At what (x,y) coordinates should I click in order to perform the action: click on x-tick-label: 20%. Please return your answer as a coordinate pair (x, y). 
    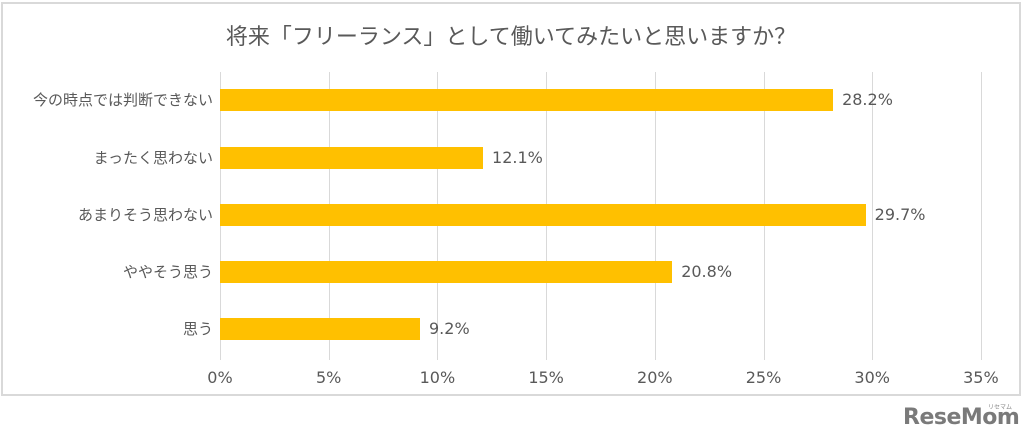
    Looking at the image, I should click on (655, 377).